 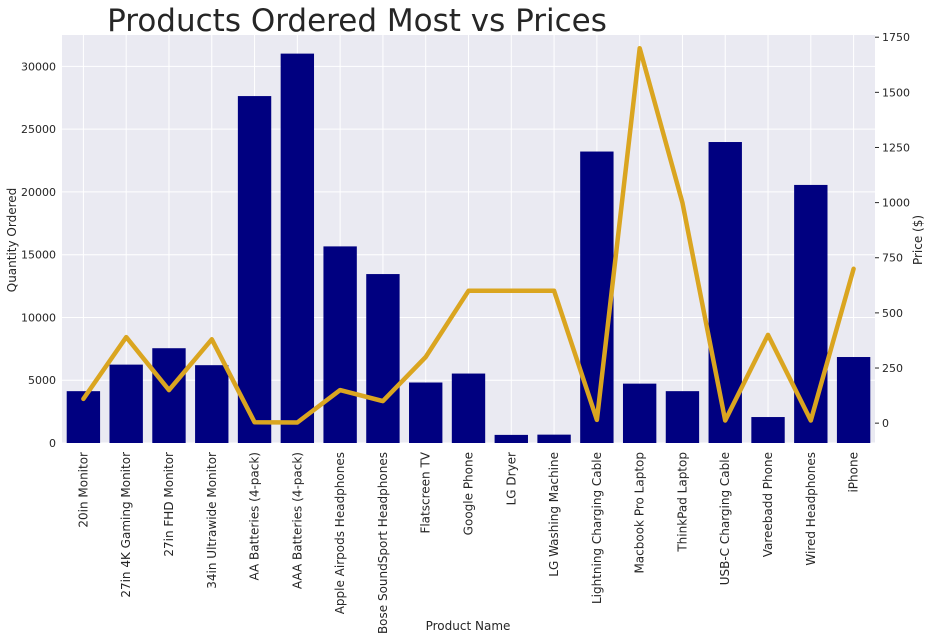 What do you see at coordinates (212, 520) in the screenshot?
I see `category-label: 34in Ultrawide Monitor` at bounding box center [212, 520].